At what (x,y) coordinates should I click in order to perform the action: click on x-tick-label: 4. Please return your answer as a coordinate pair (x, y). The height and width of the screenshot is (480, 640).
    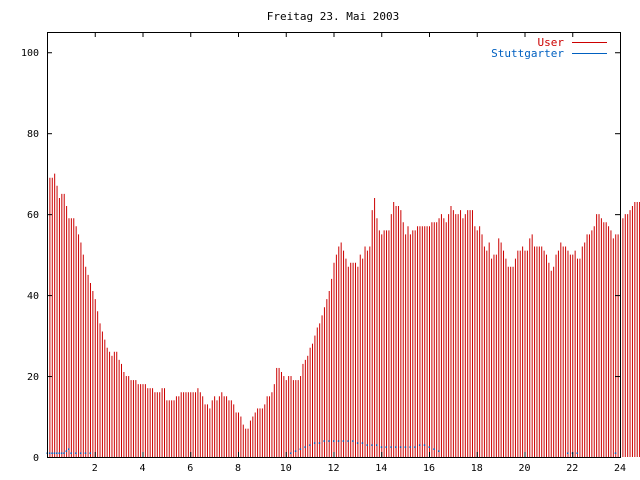
    Looking at the image, I should click on (142, 468).